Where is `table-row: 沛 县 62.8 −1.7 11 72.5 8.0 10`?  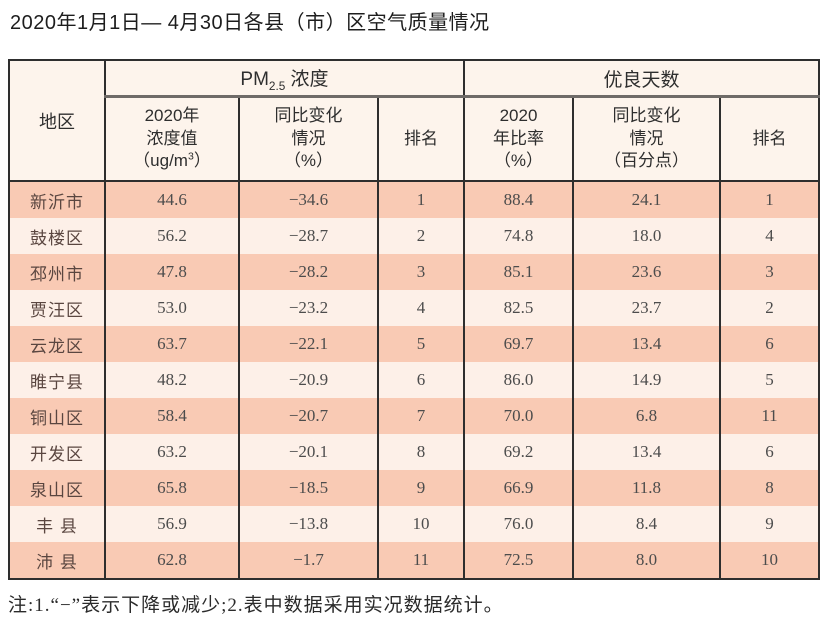
table-row: 沛 县 62.8 −1.7 11 72.5 8.0 10 is located at coordinates (414, 560).